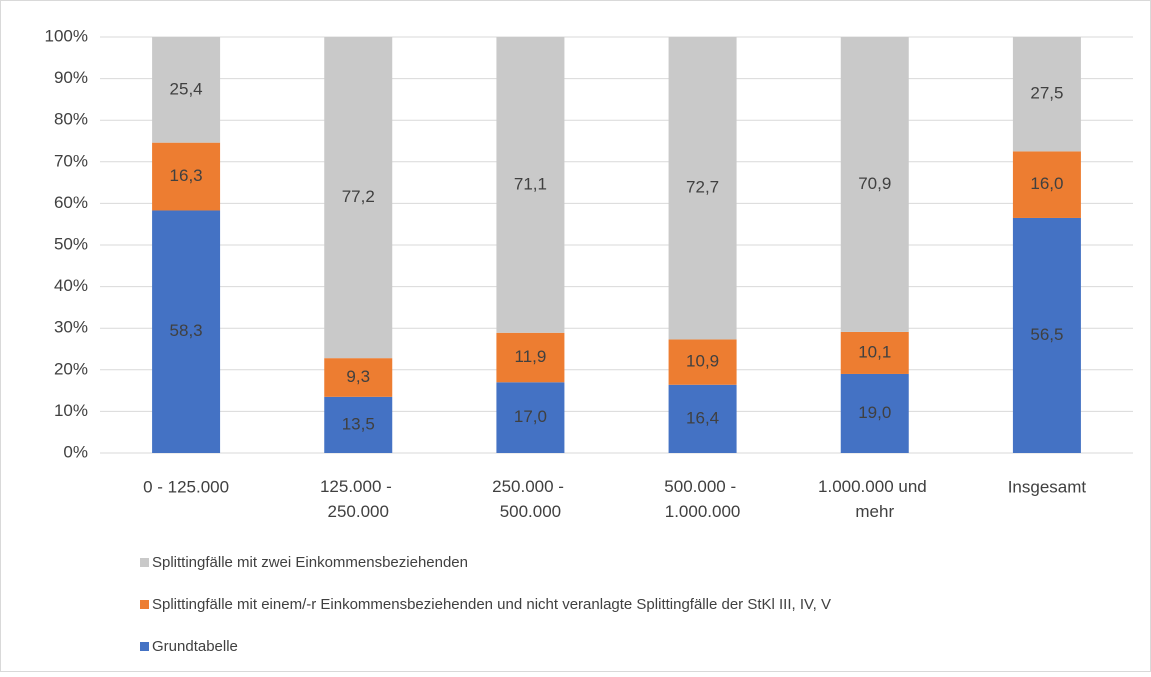  Describe the element at coordinates (530, 499) in the screenshot. I see `x-tick-label: 250.000 - 500.000` at that location.